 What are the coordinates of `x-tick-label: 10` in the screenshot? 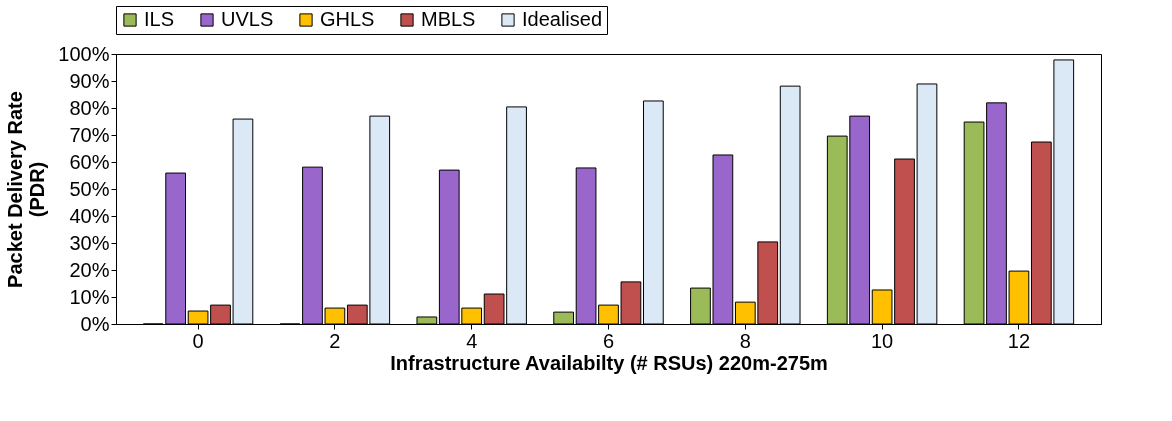 It's located at (882, 340).